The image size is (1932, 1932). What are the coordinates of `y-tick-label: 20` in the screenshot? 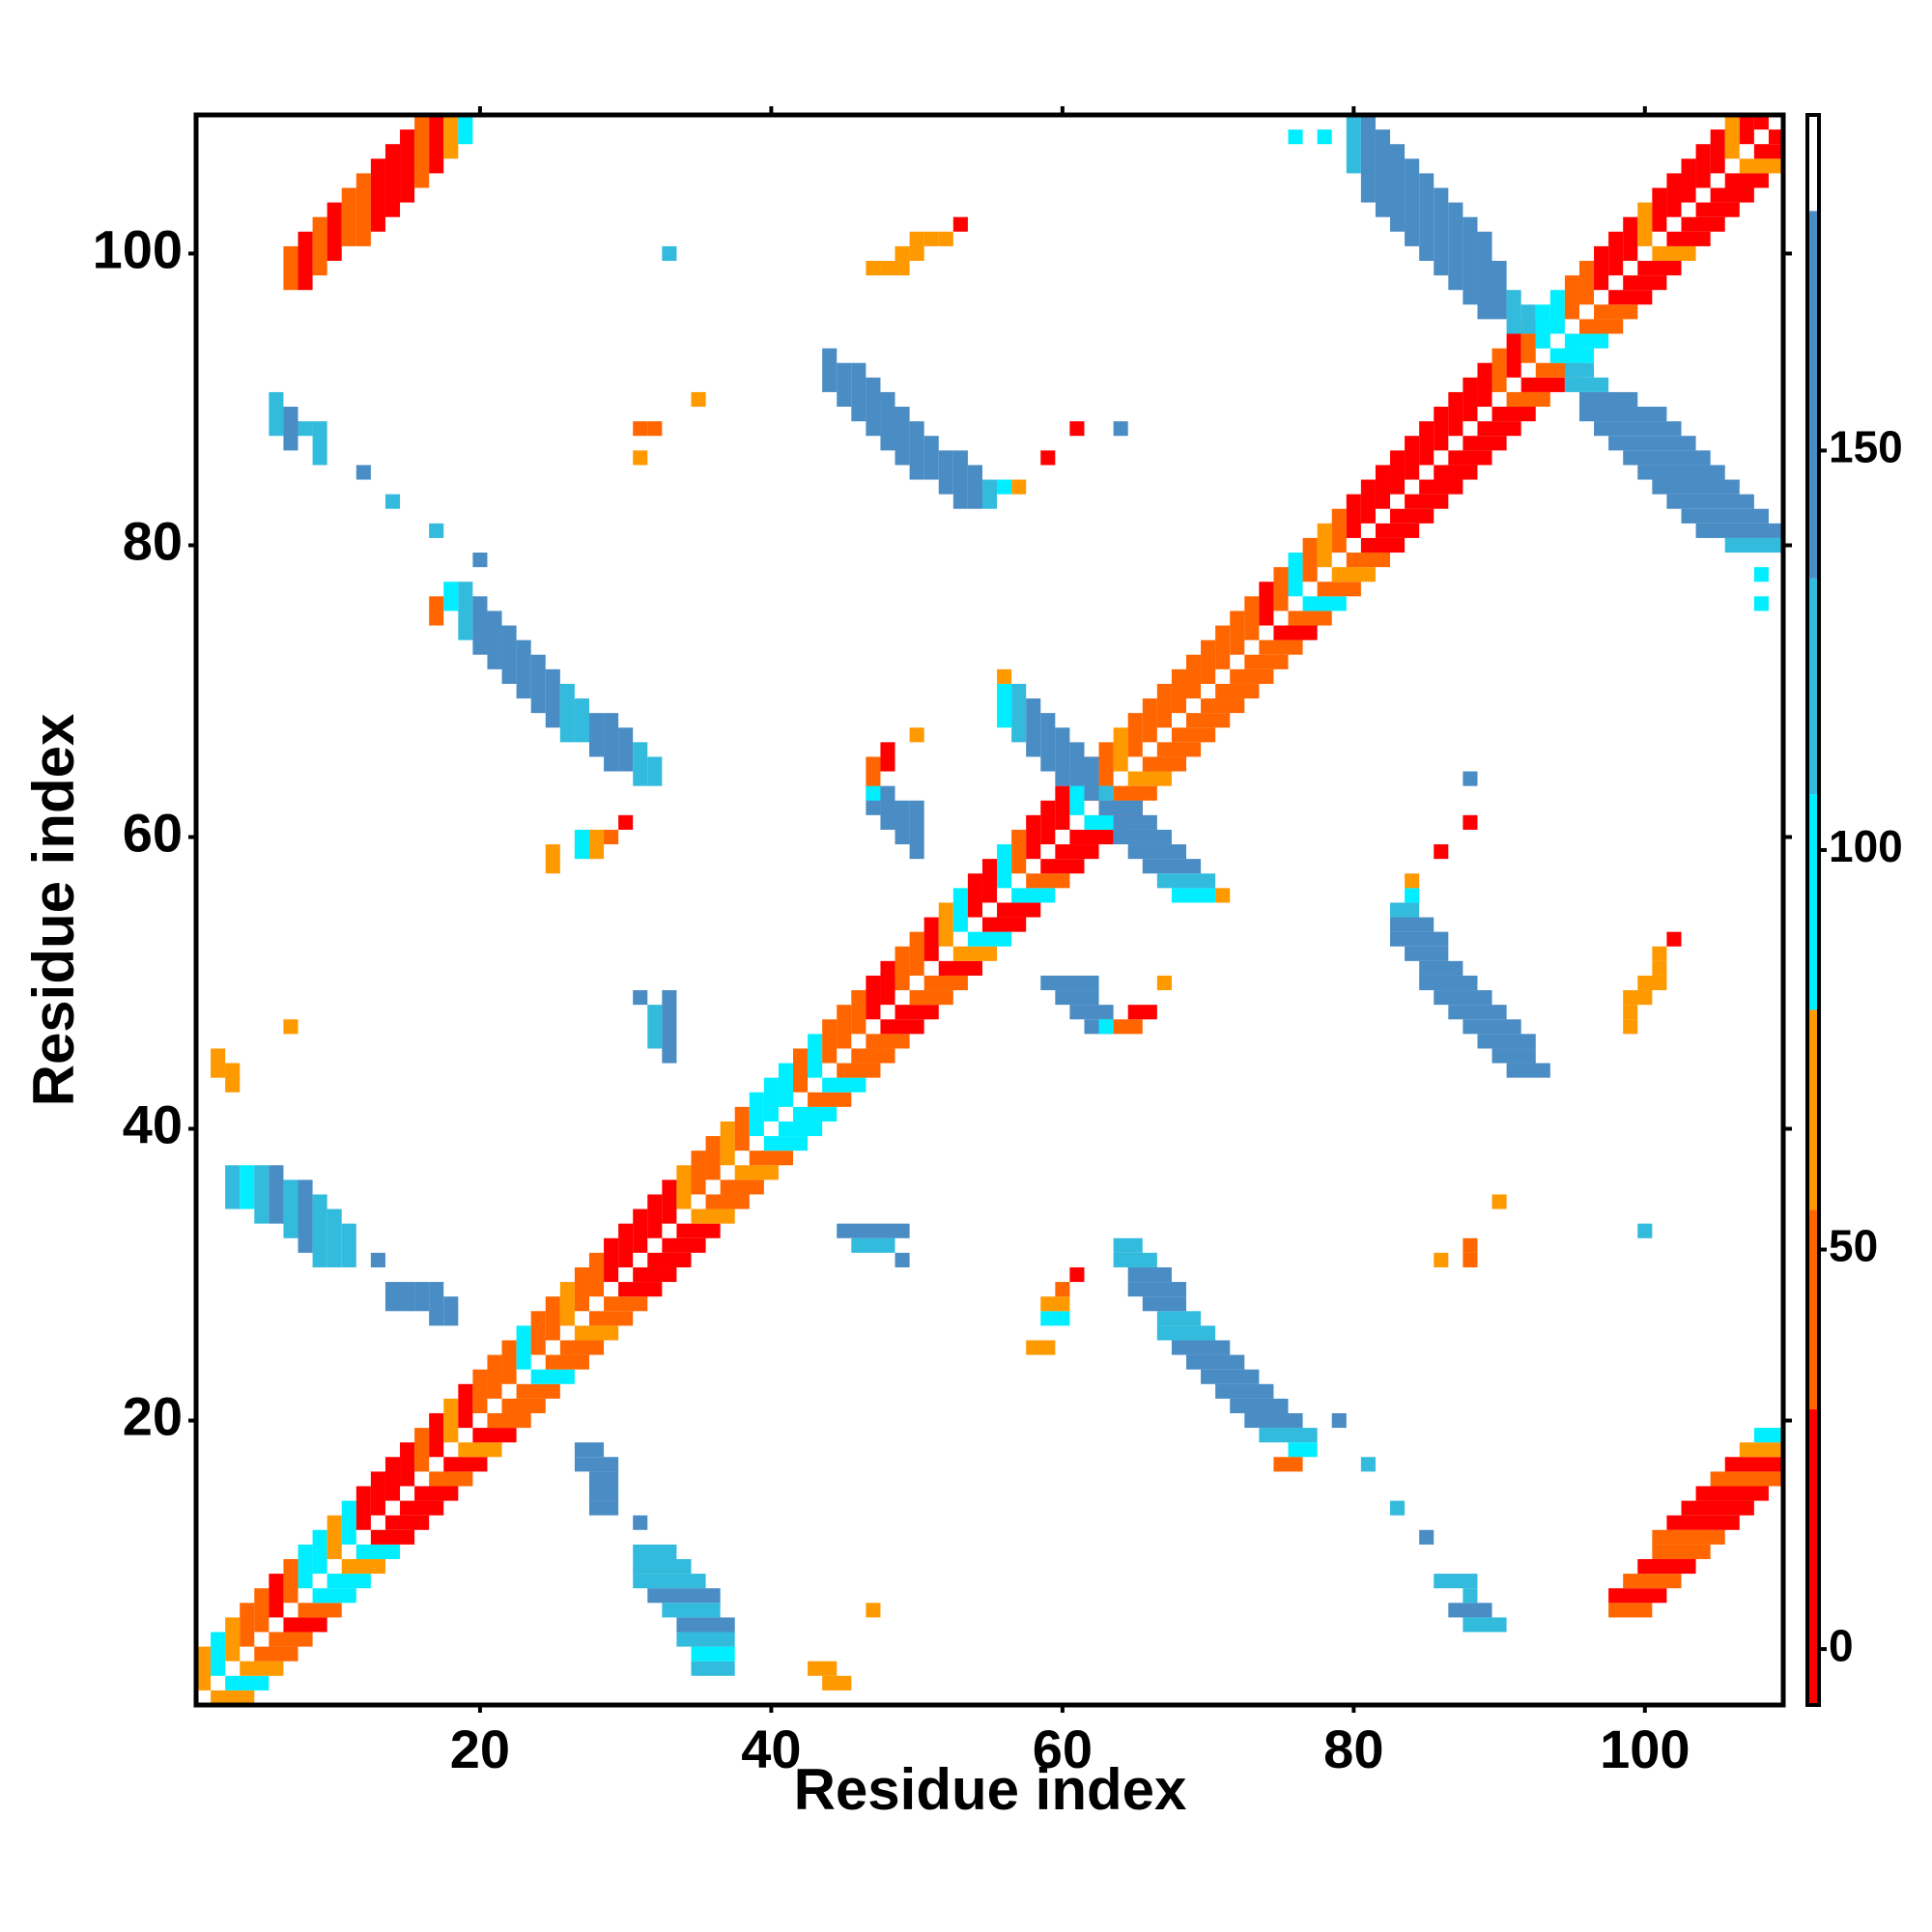 It's located at (153, 1415).